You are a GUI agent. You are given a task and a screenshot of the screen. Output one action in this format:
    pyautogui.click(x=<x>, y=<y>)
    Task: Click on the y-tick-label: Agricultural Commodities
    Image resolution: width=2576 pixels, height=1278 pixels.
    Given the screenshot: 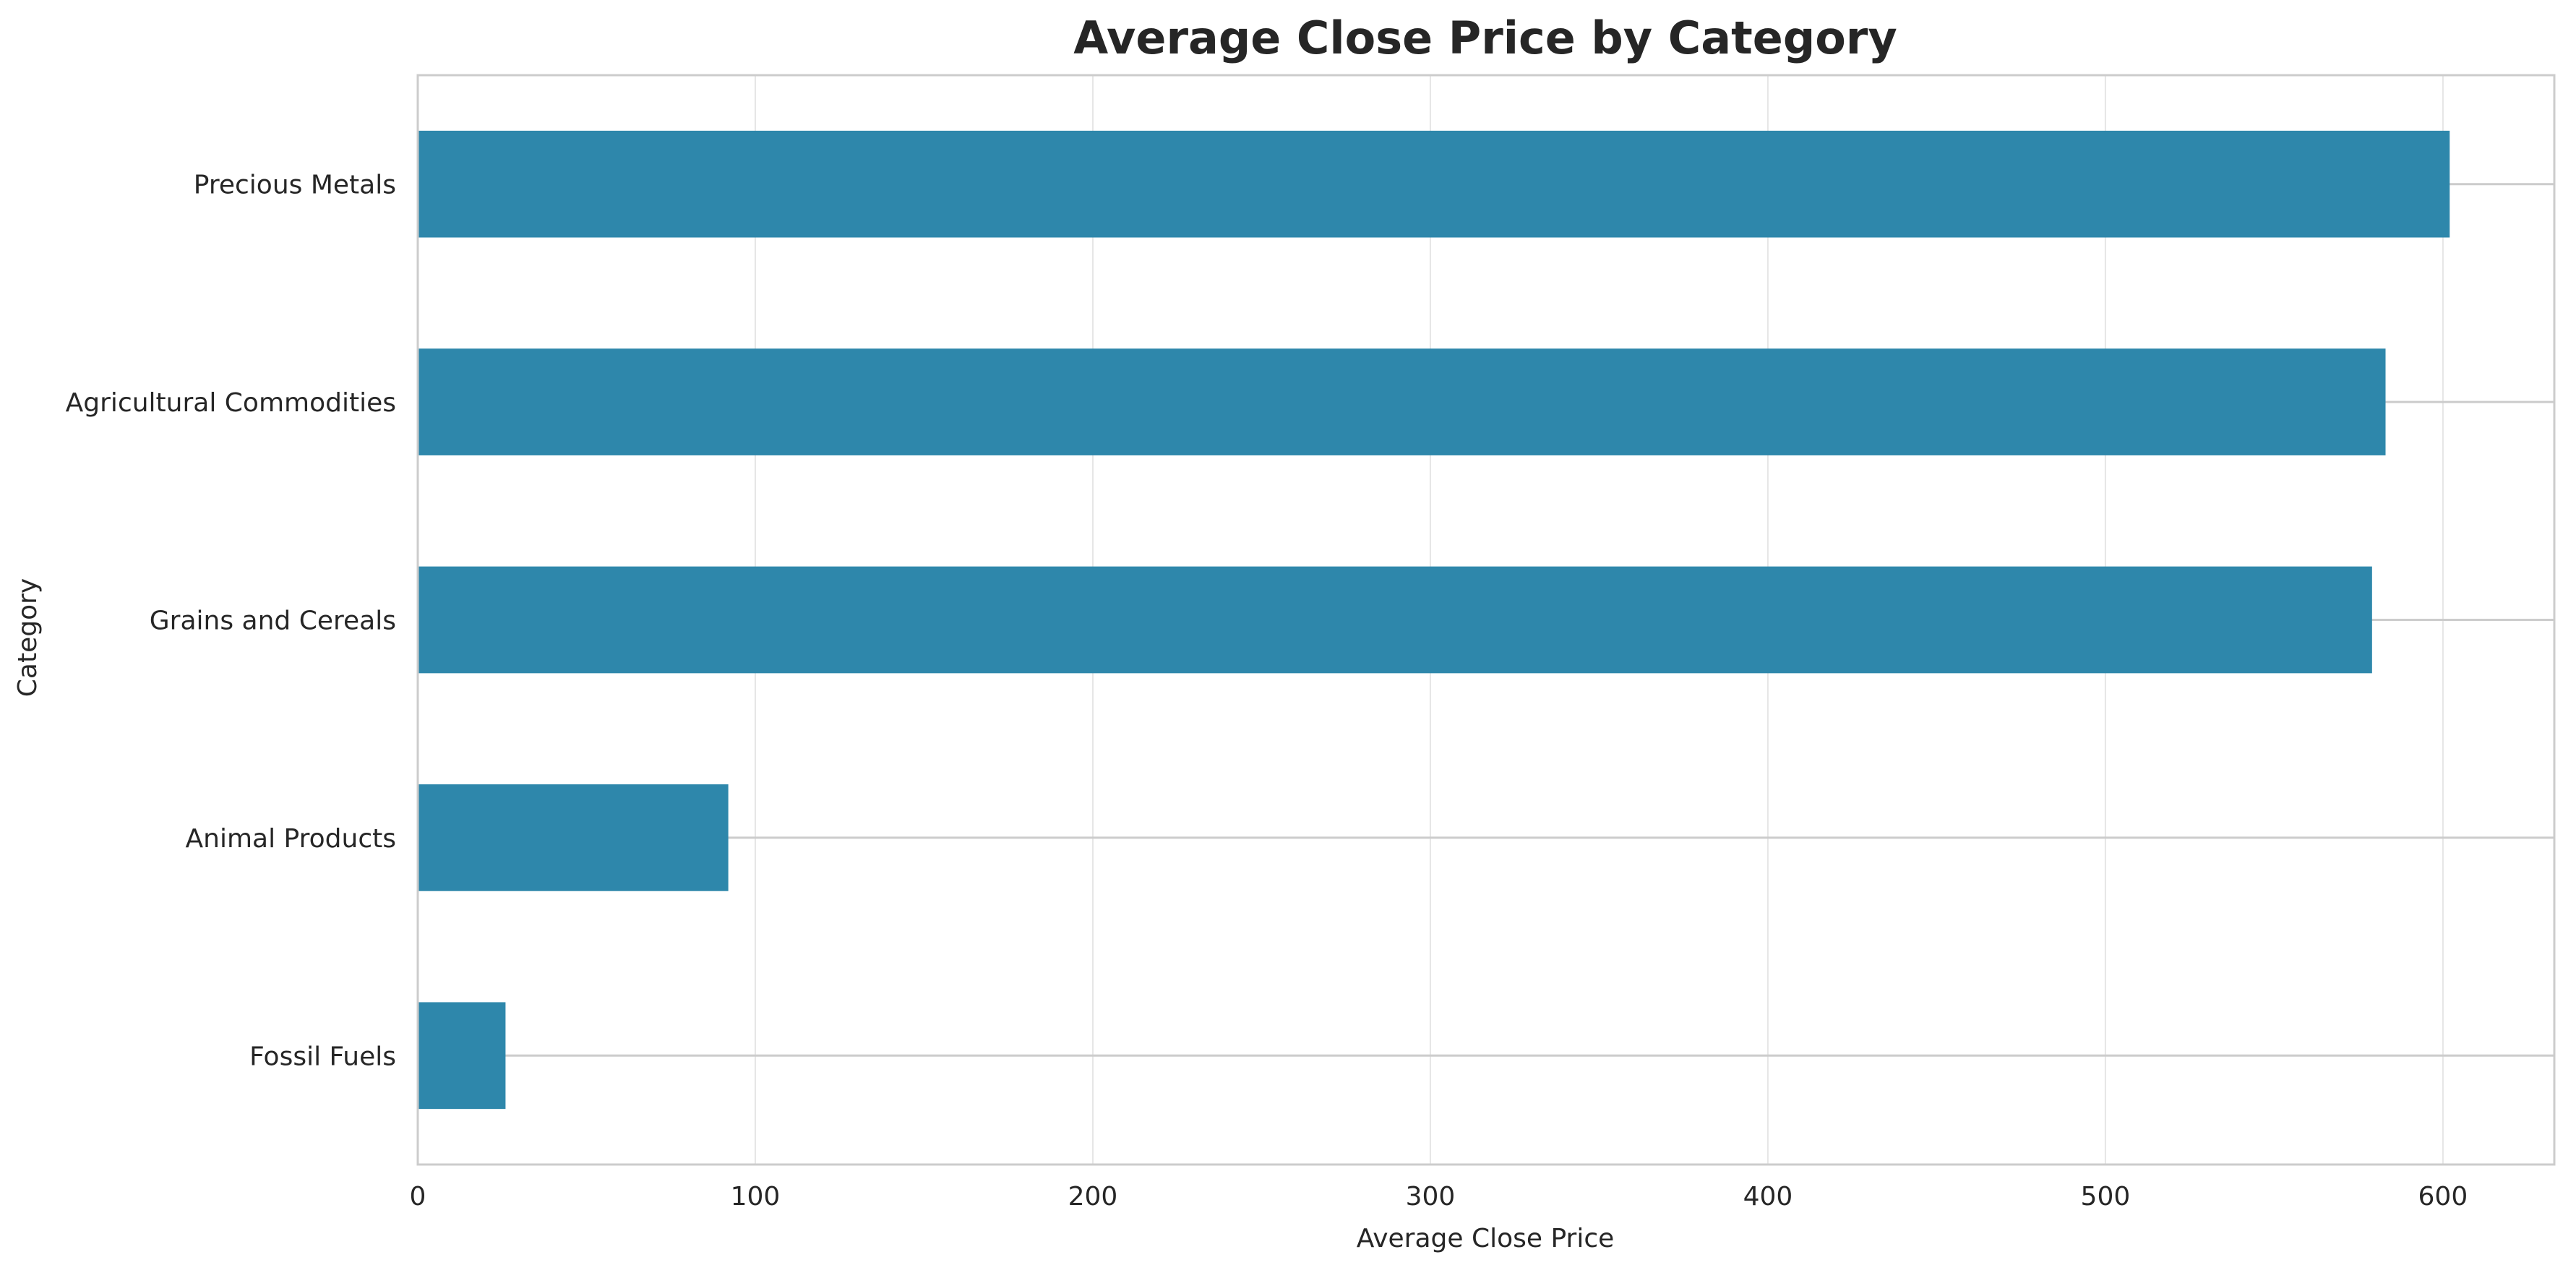 What is the action you would take?
    pyautogui.click(x=231, y=403)
    